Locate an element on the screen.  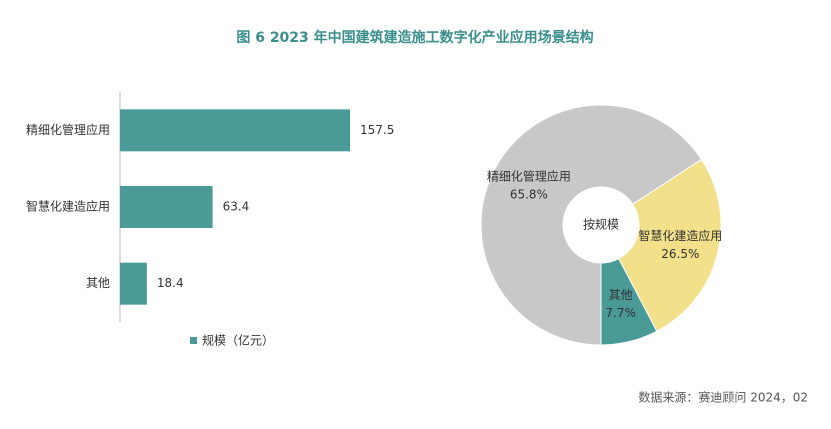
slice-value: 26.5% is located at coordinates (680, 254).